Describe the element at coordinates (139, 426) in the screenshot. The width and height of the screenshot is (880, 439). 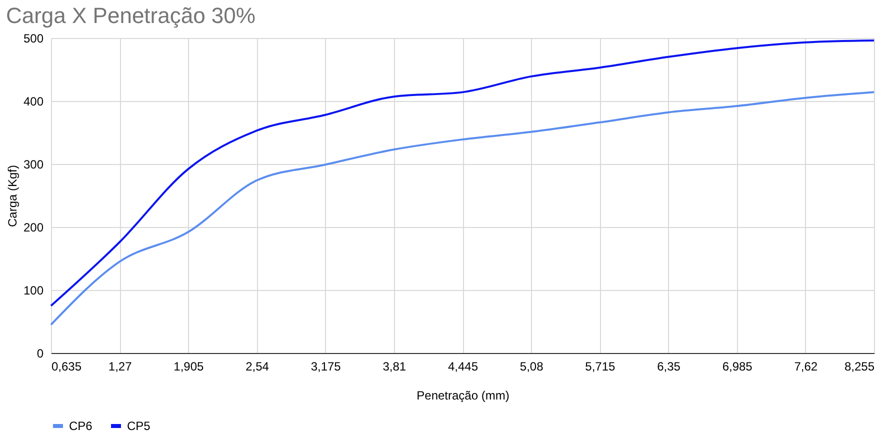
I see `legend-label: CP5` at that location.